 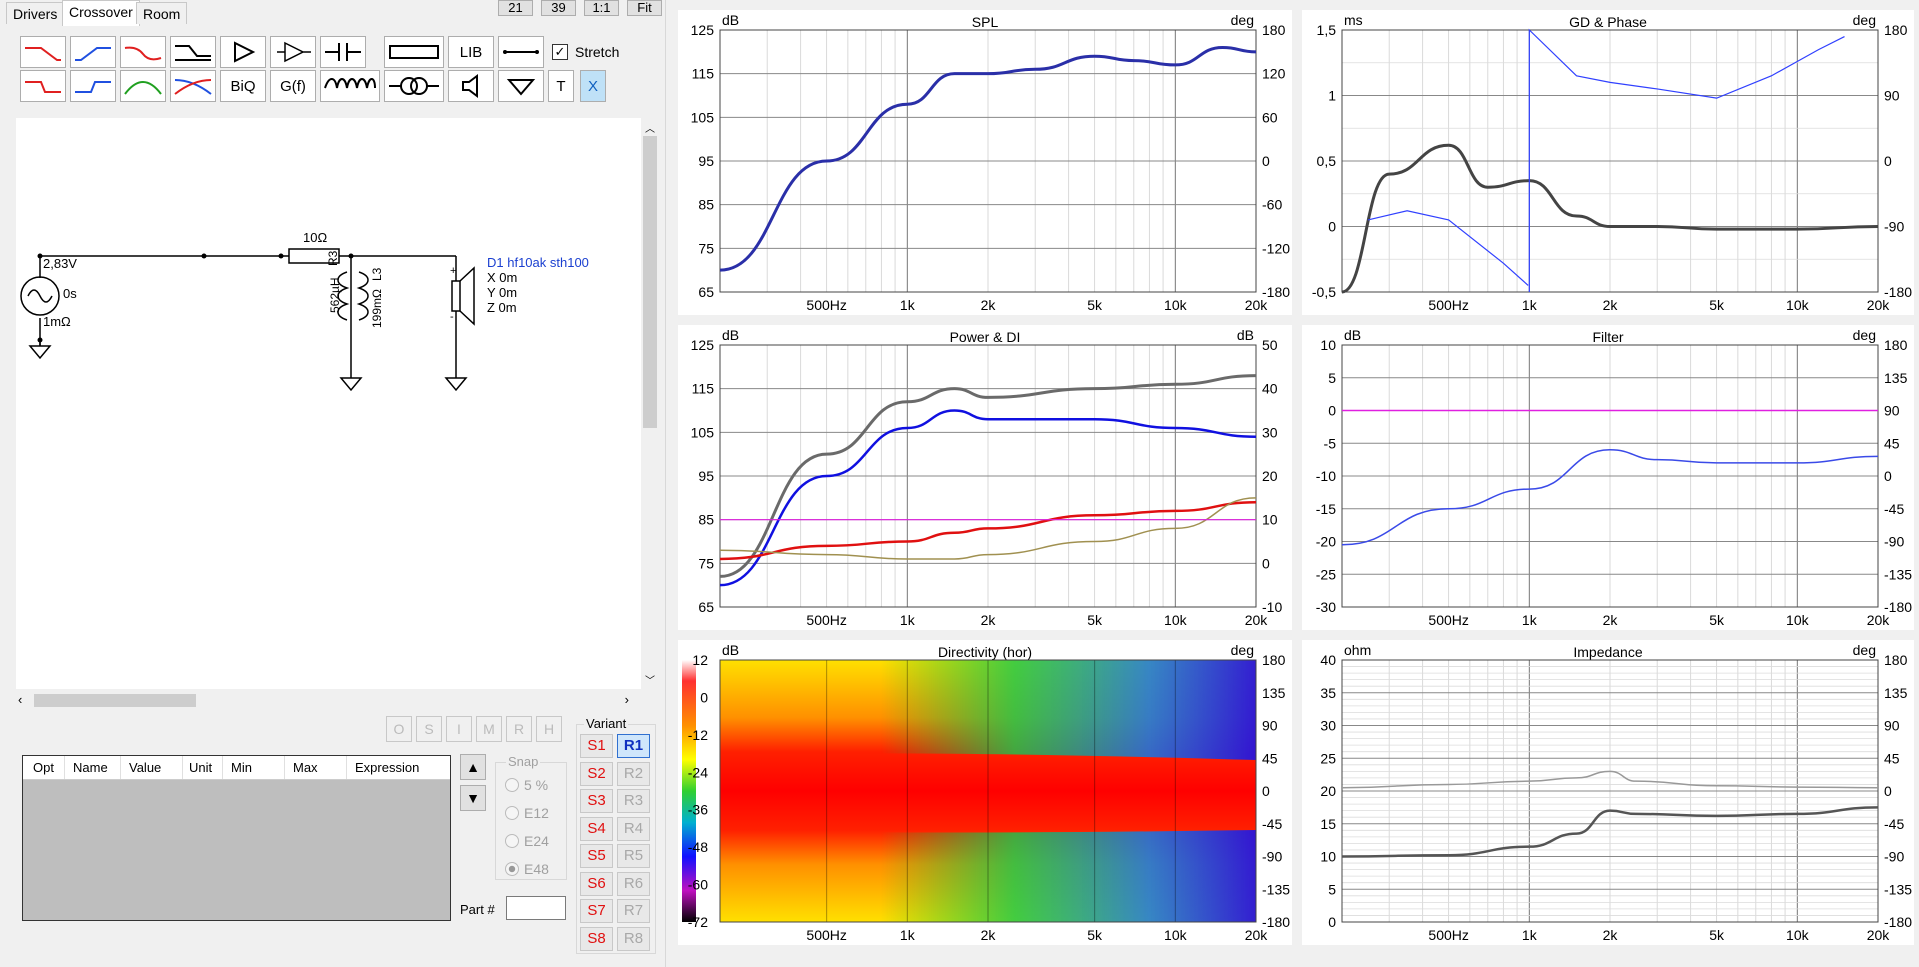 I want to click on vertical-scroll-thumb, so click(x=650, y=282).